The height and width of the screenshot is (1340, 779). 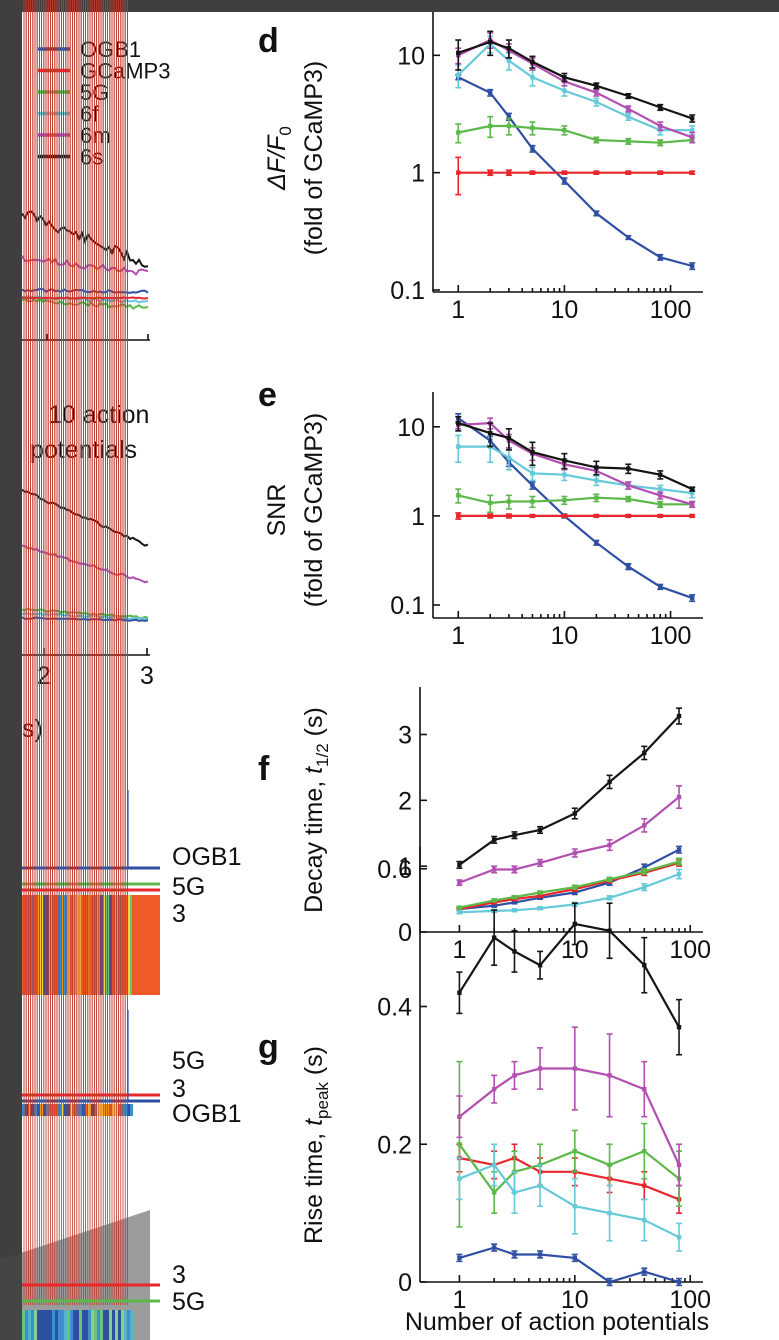 What do you see at coordinates (407, 606) in the screenshot?
I see `y-tick-label-e: 0.1` at bounding box center [407, 606].